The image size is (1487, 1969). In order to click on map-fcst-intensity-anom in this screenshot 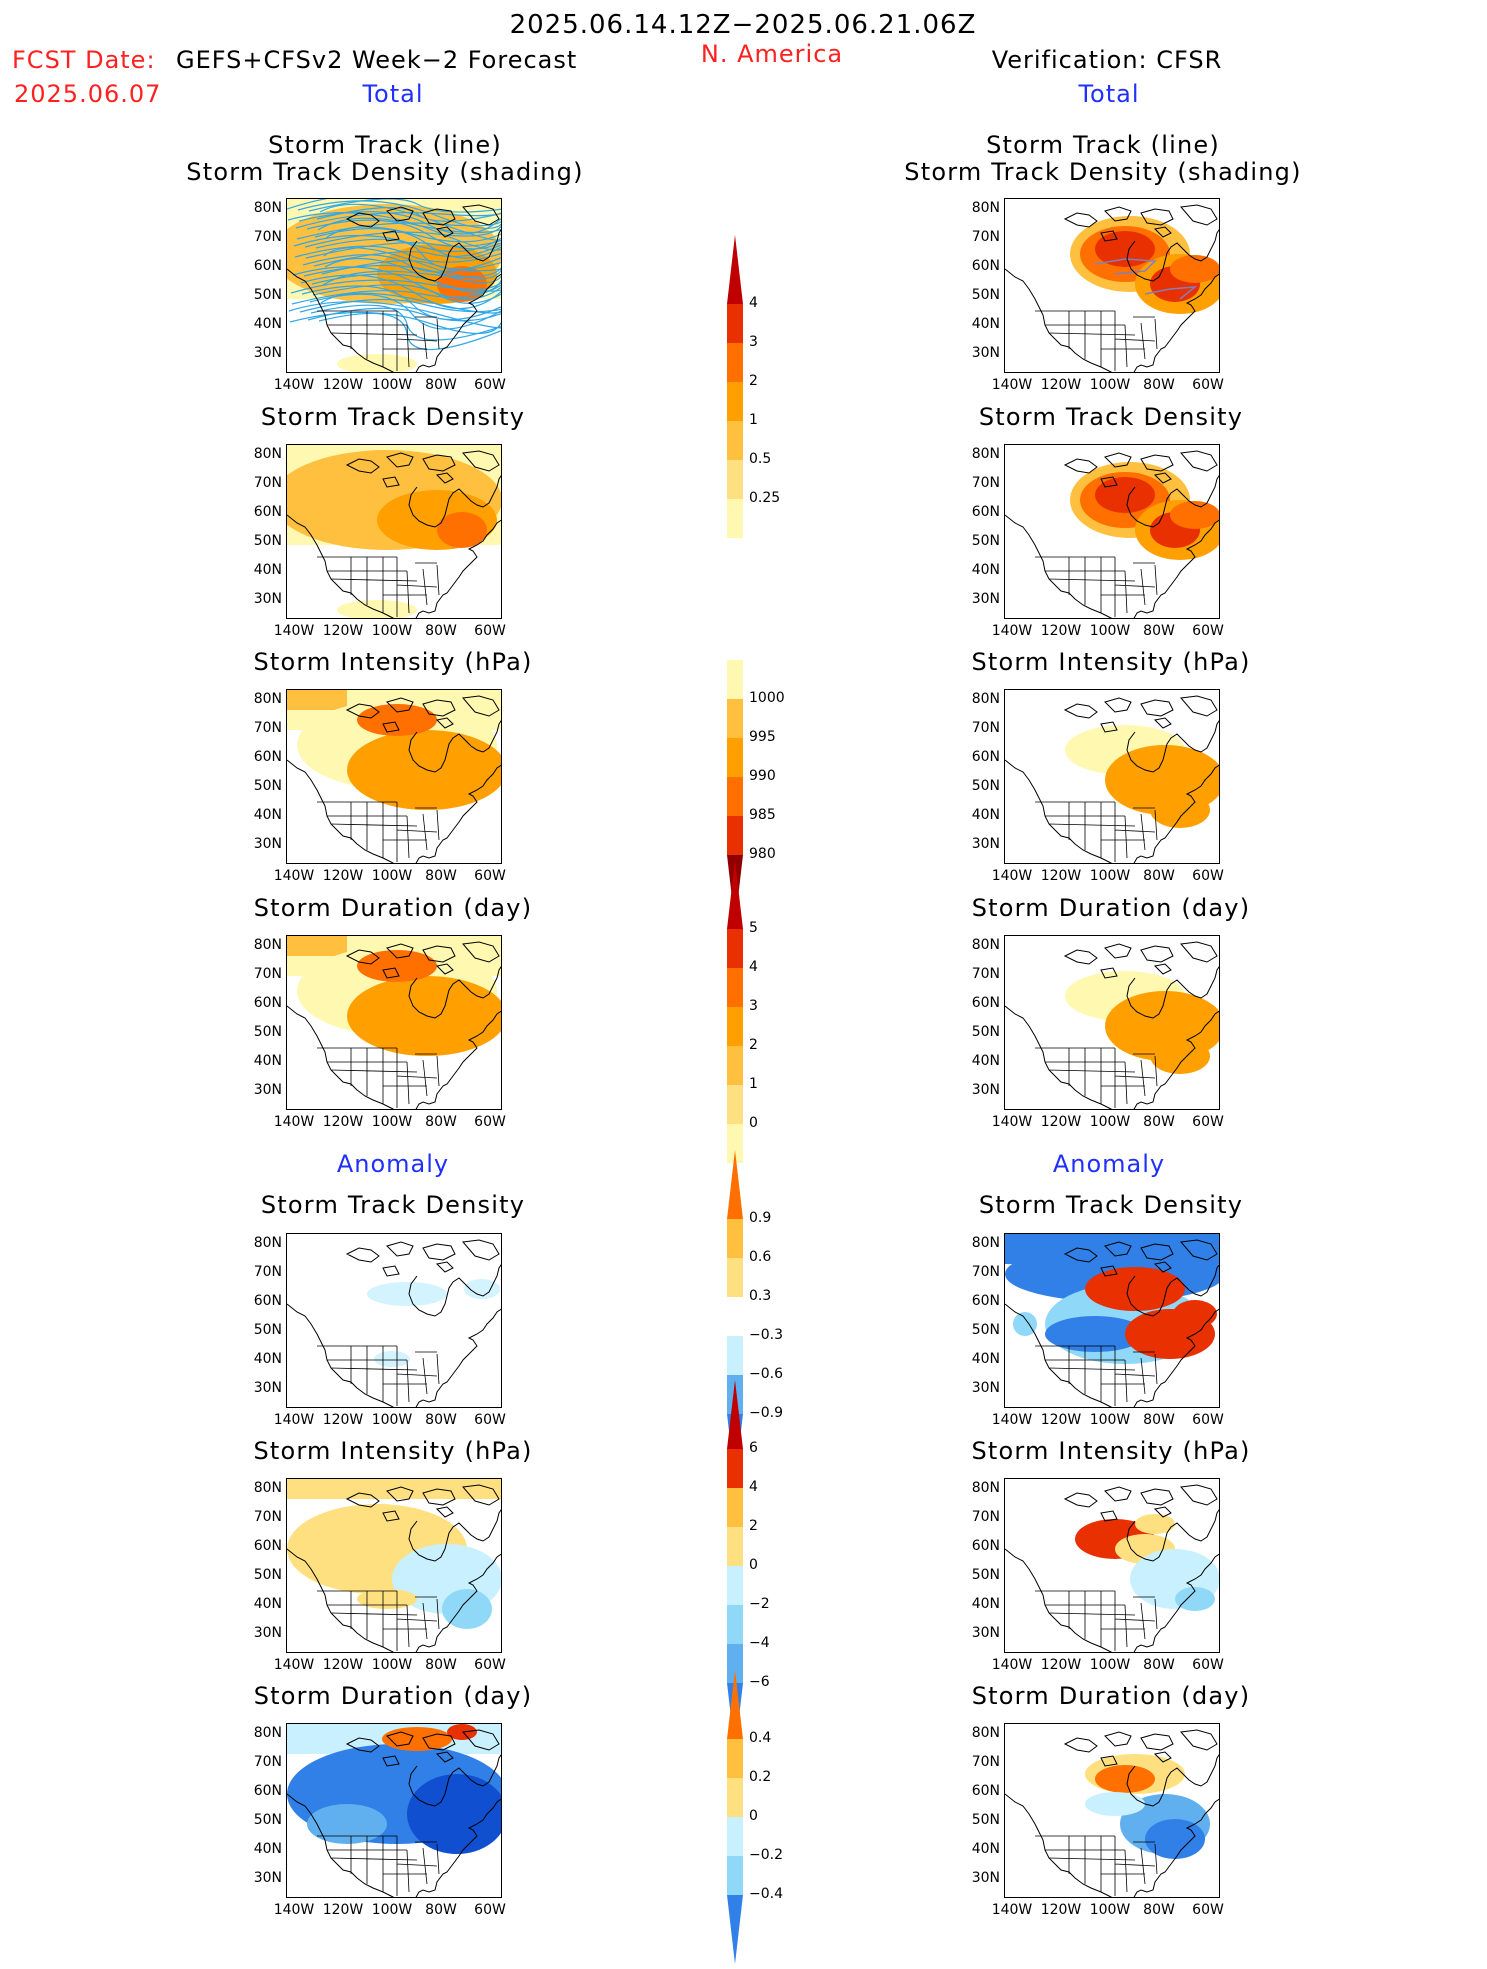, I will do `click(394, 1565)`.